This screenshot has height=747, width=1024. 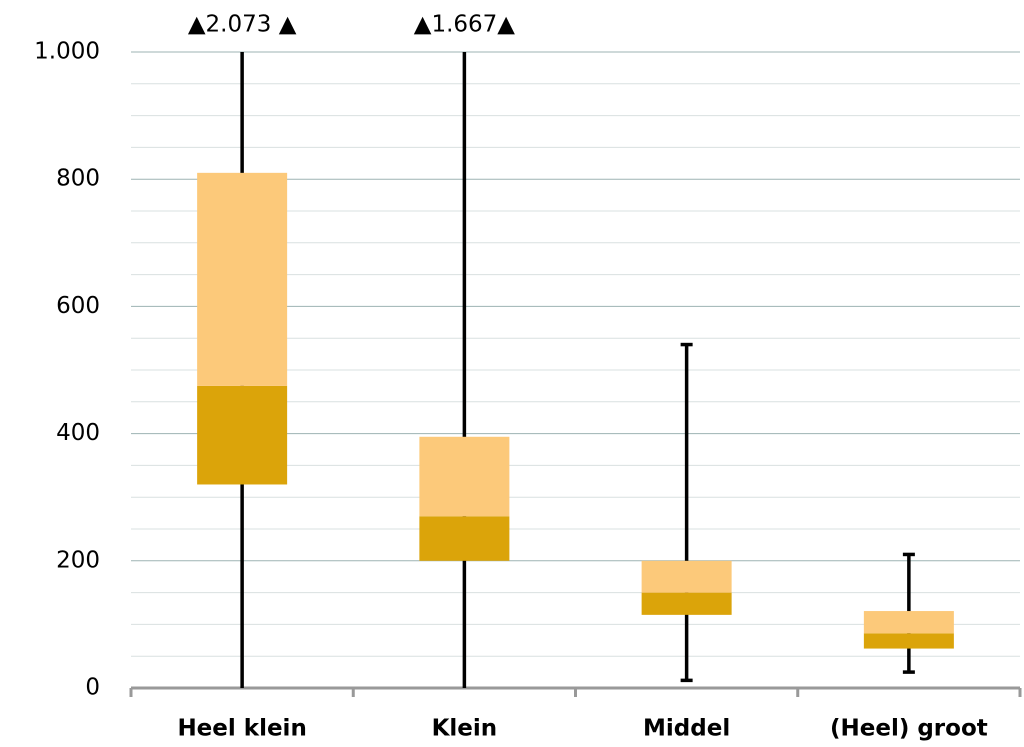 I want to click on x-tick-label: Klein, so click(x=465, y=729).